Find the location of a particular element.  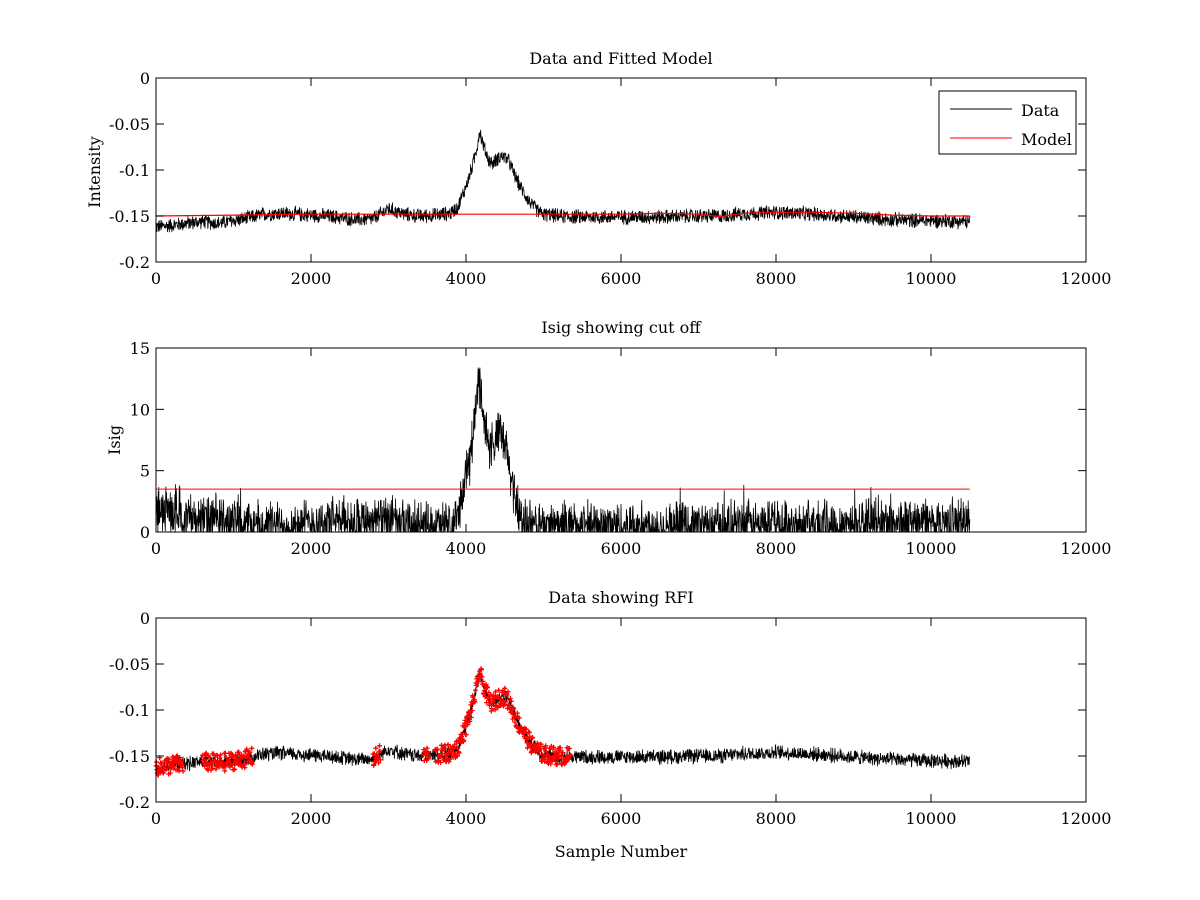

series-trace-line is located at coordinates (563, 450).